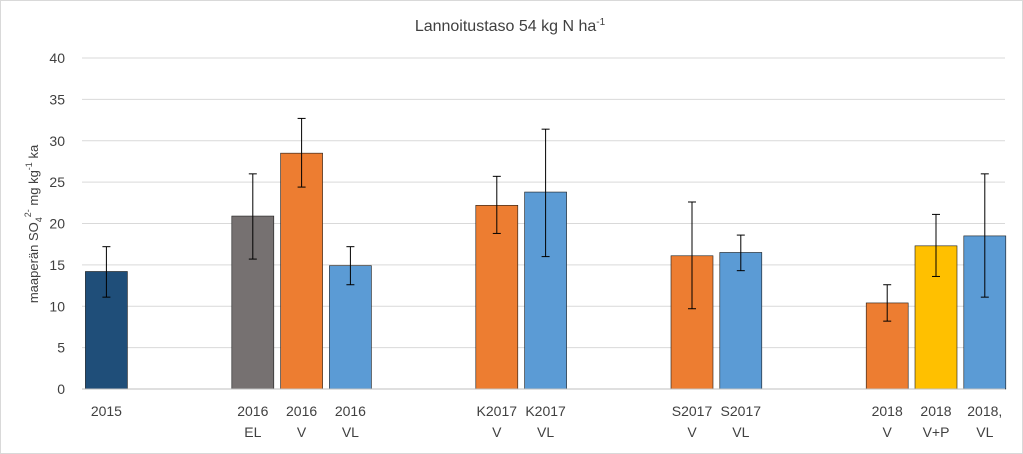 The width and height of the screenshot is (1023, 454). I want to click on y-tick-label: 10, so click(57, 306).